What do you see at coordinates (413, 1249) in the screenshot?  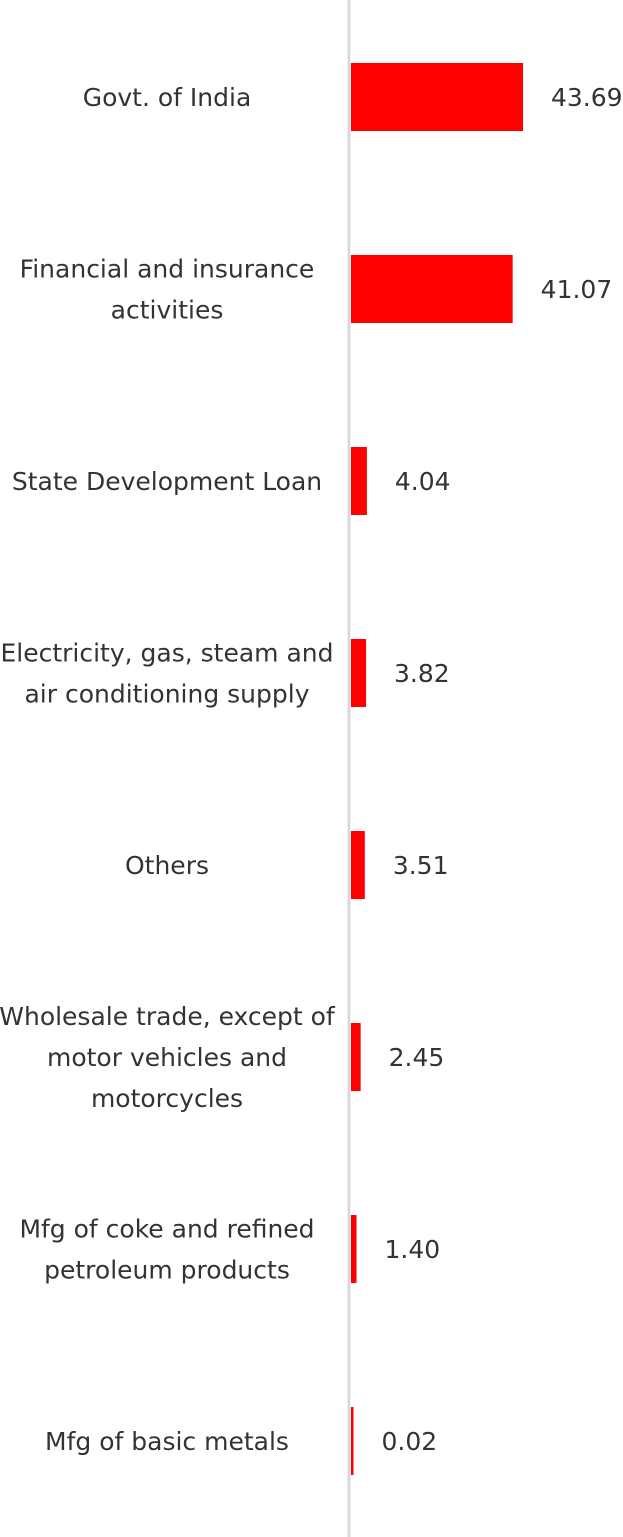 I see `value-label-6: 1.40` at bounding box center [413, 1249].